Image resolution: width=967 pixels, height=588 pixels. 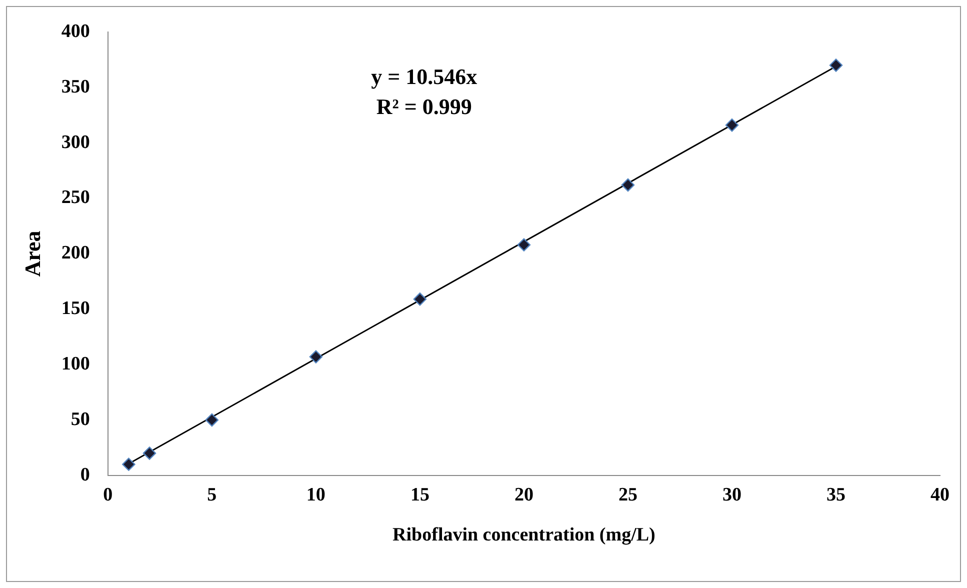 What do you see at coordinates (75, 142) in the screenshot?
I see `y-tick-label: 300` at bounding box center [75, 142].